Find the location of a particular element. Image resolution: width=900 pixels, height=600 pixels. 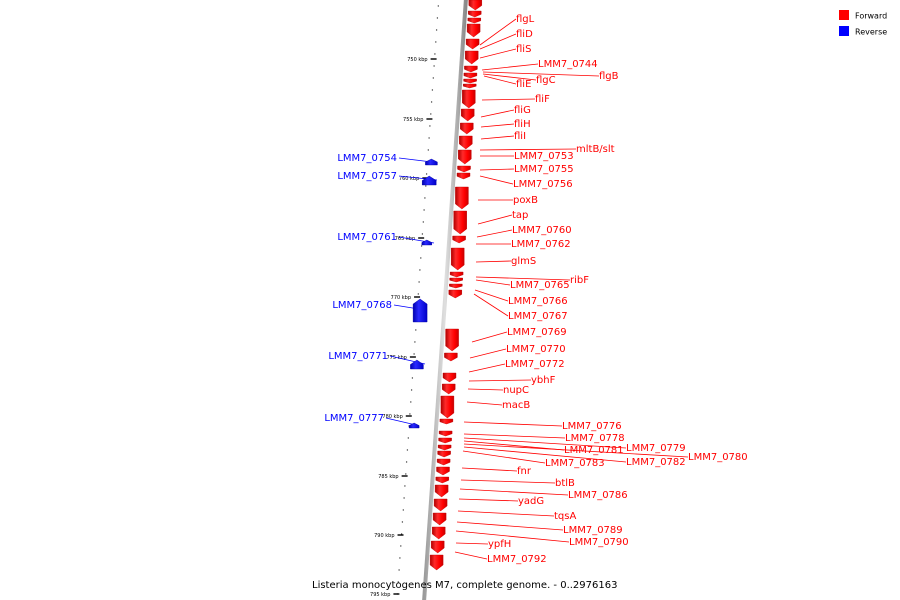

forward-gene-label: LMM7_0760 is located at coordinates (542, 230).